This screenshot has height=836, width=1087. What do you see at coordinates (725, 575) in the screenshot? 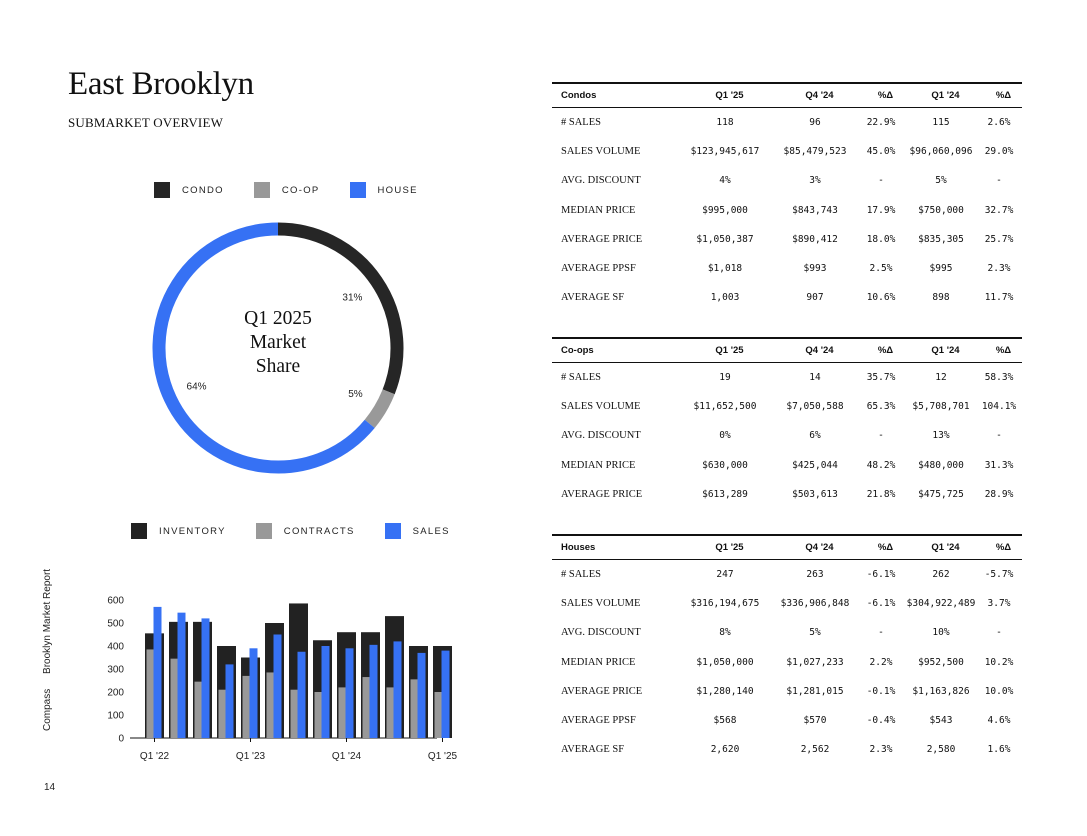
I see `table-cell: 247` at bounding box center [725, 575].